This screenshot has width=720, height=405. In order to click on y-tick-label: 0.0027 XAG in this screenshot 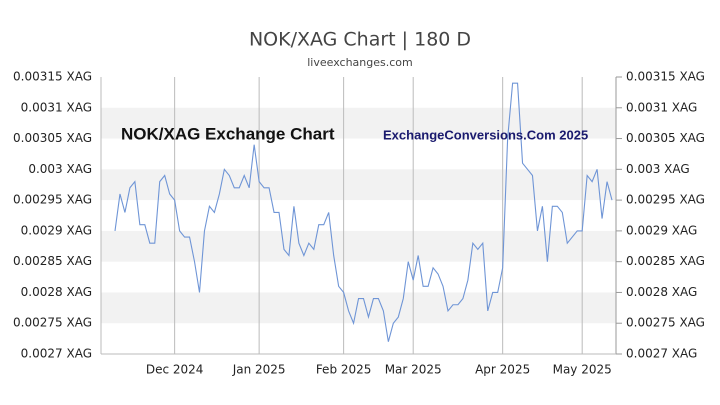, I will do `click(56, 354)`.